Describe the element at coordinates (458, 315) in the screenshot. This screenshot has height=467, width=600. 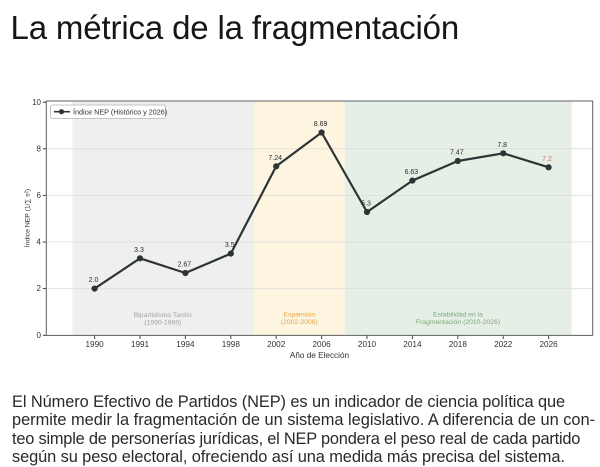
I see `svg-text: Estabilidad en la` at that location.